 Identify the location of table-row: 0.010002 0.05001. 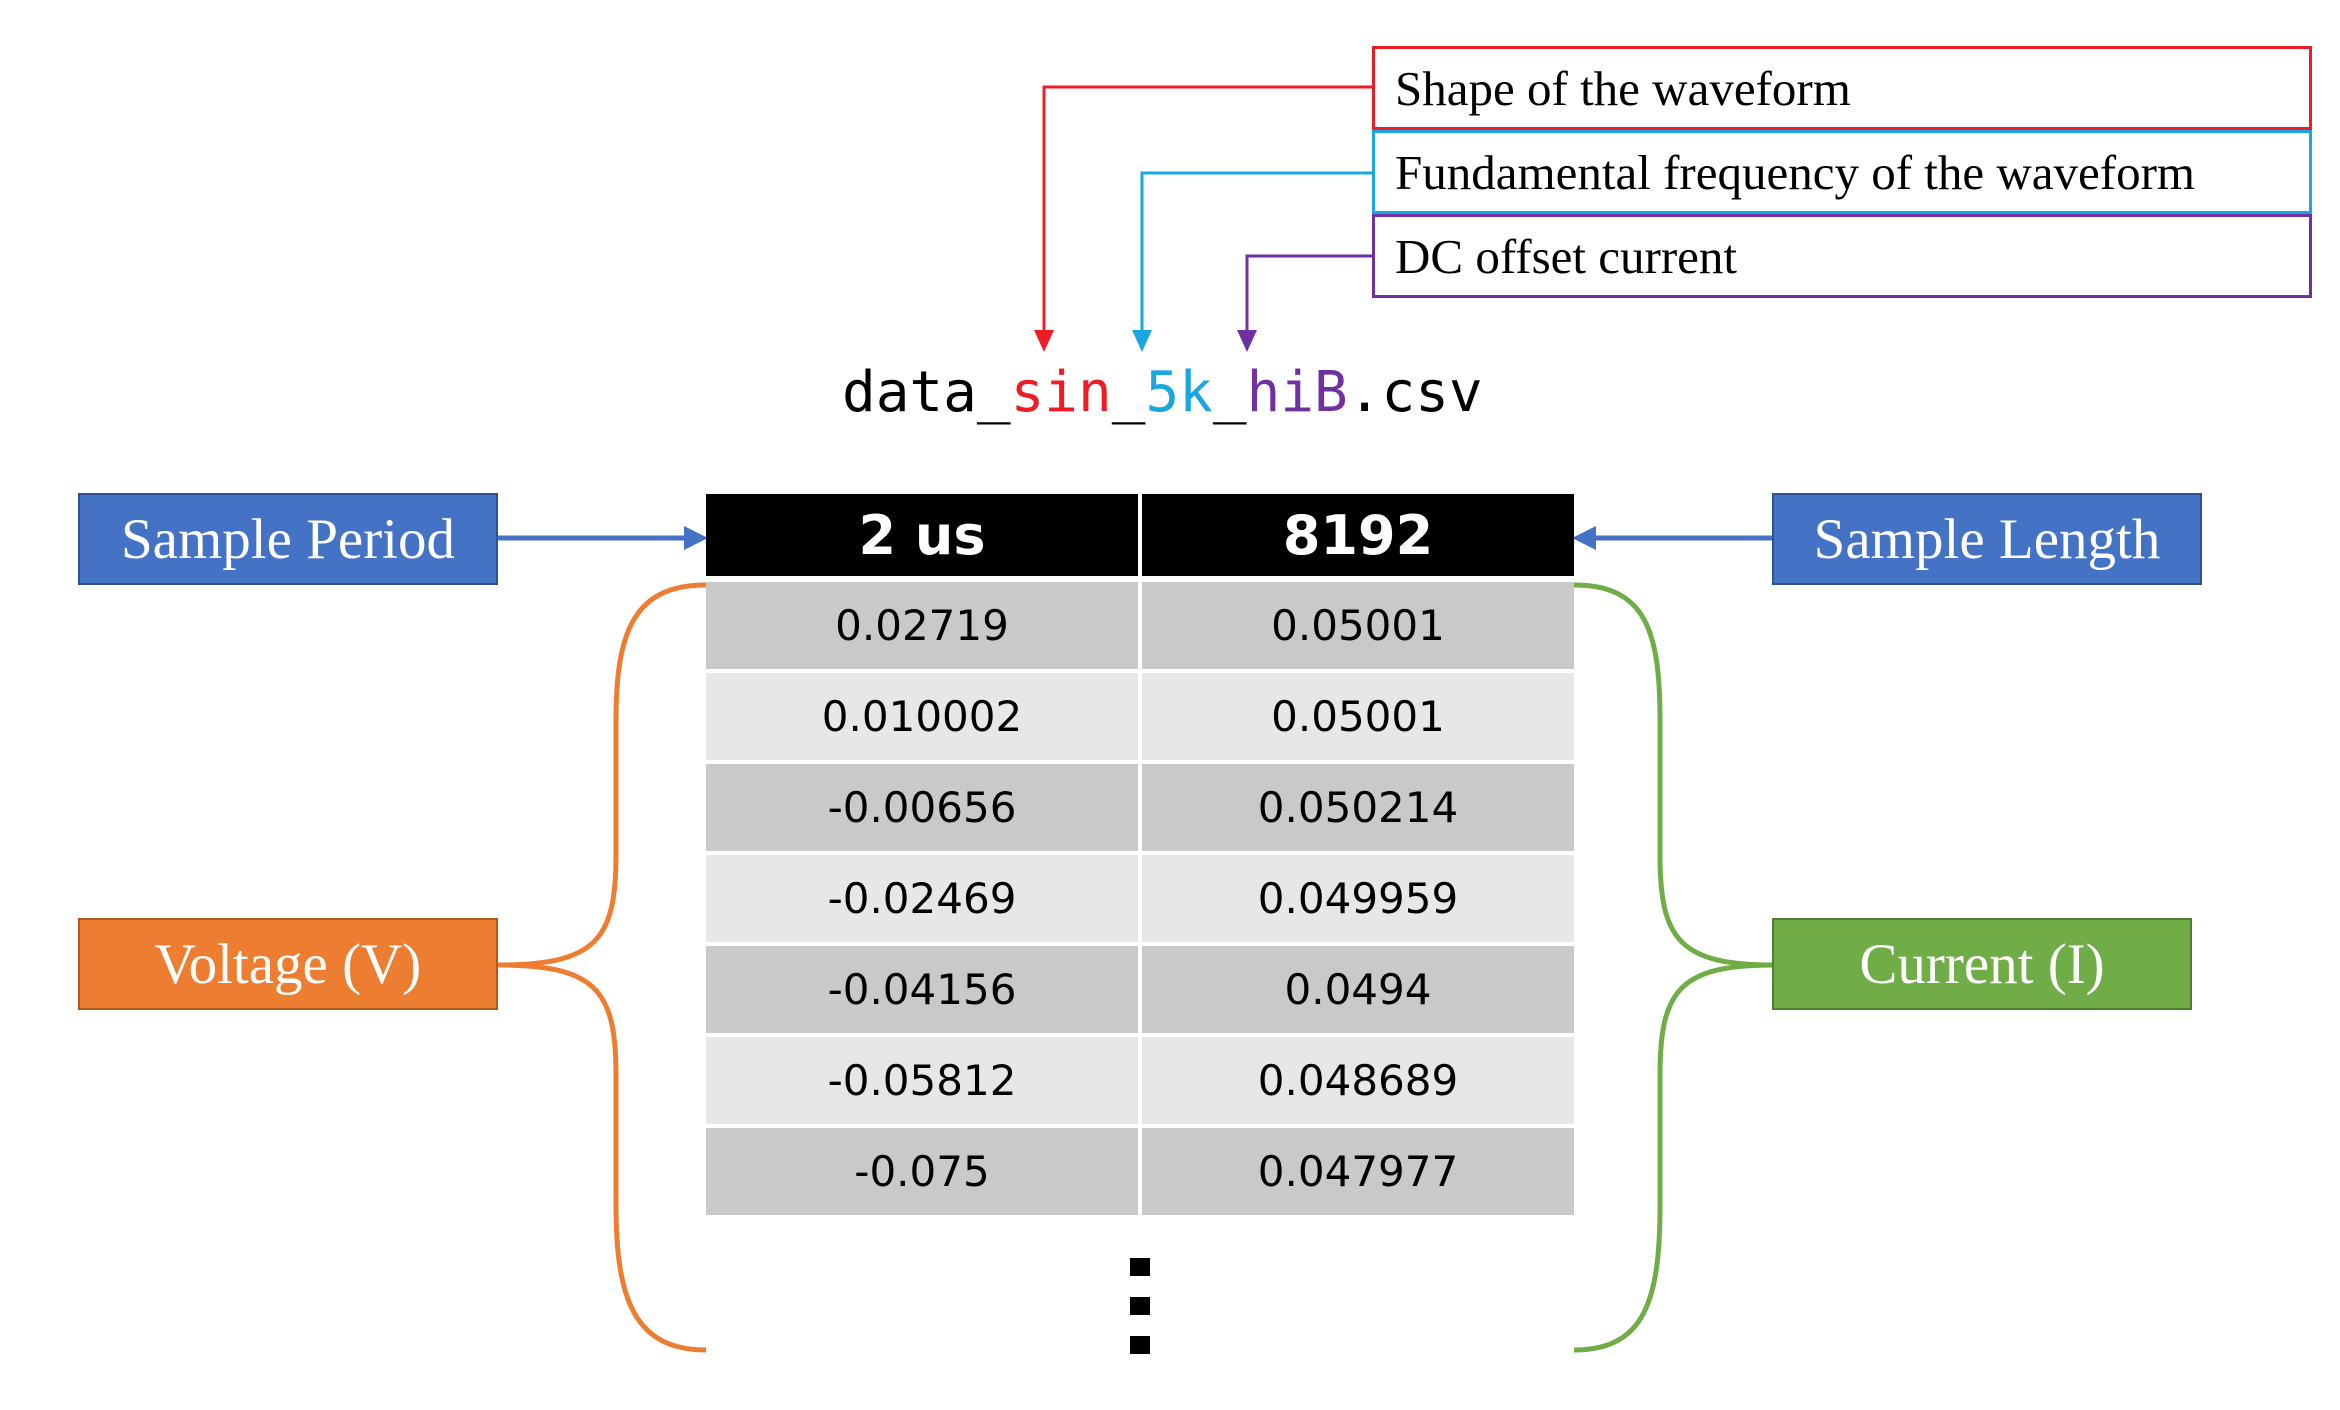
(1140, 717).